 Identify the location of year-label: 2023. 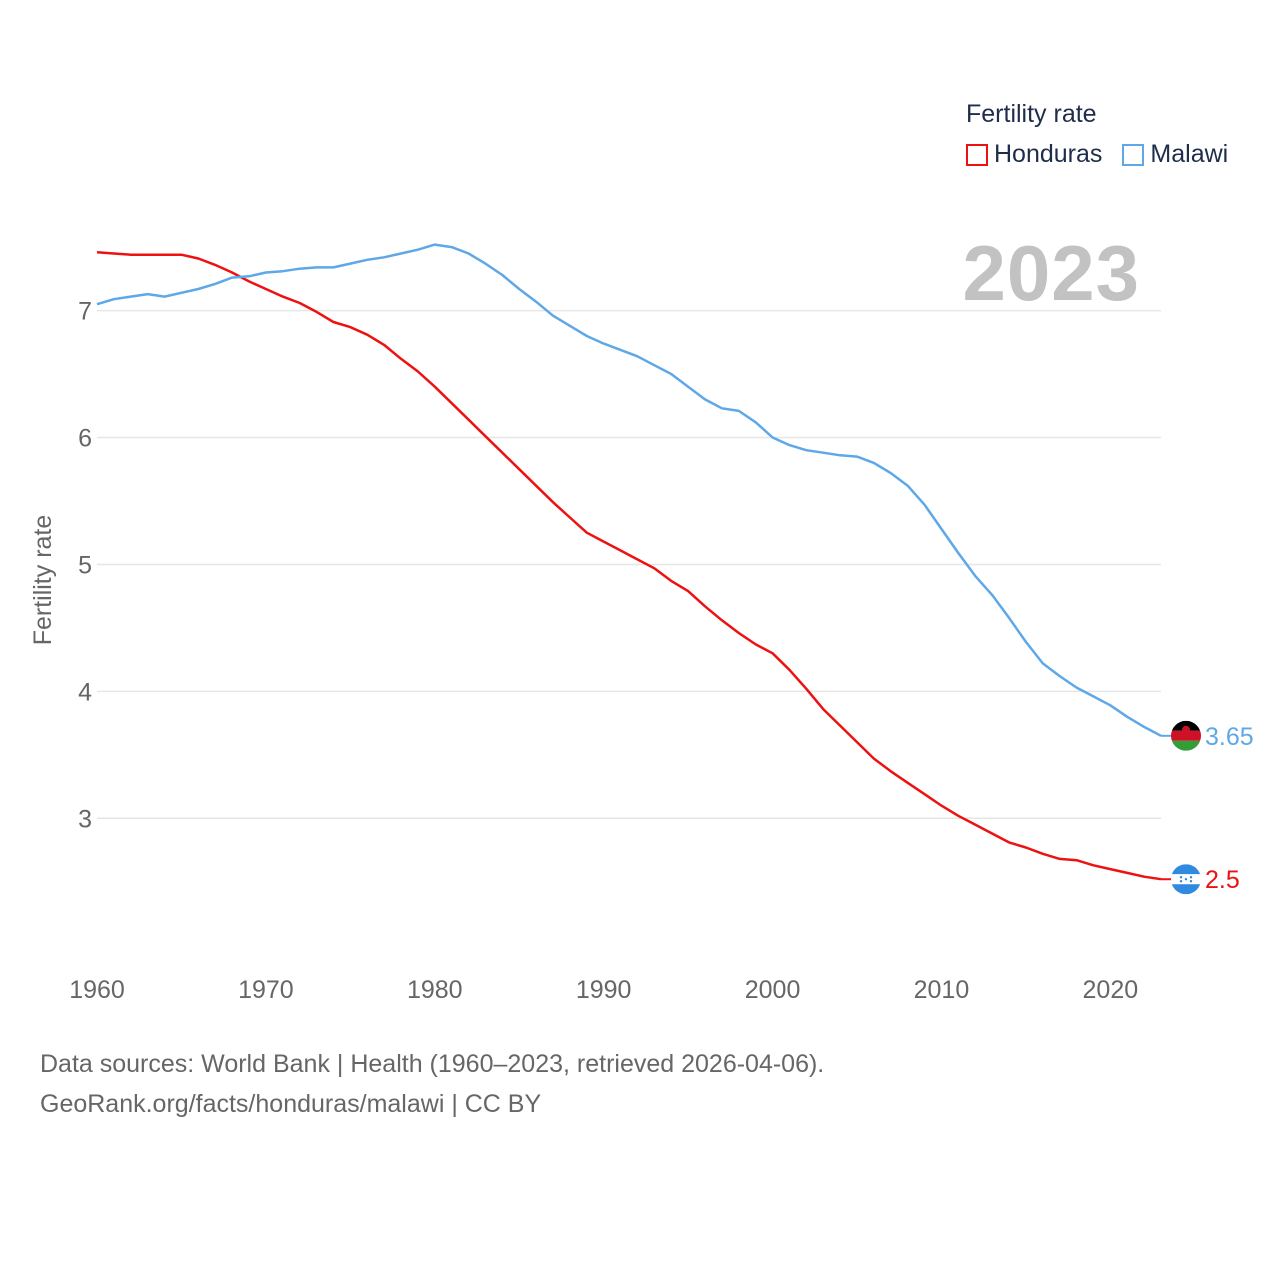
(1051, 273).